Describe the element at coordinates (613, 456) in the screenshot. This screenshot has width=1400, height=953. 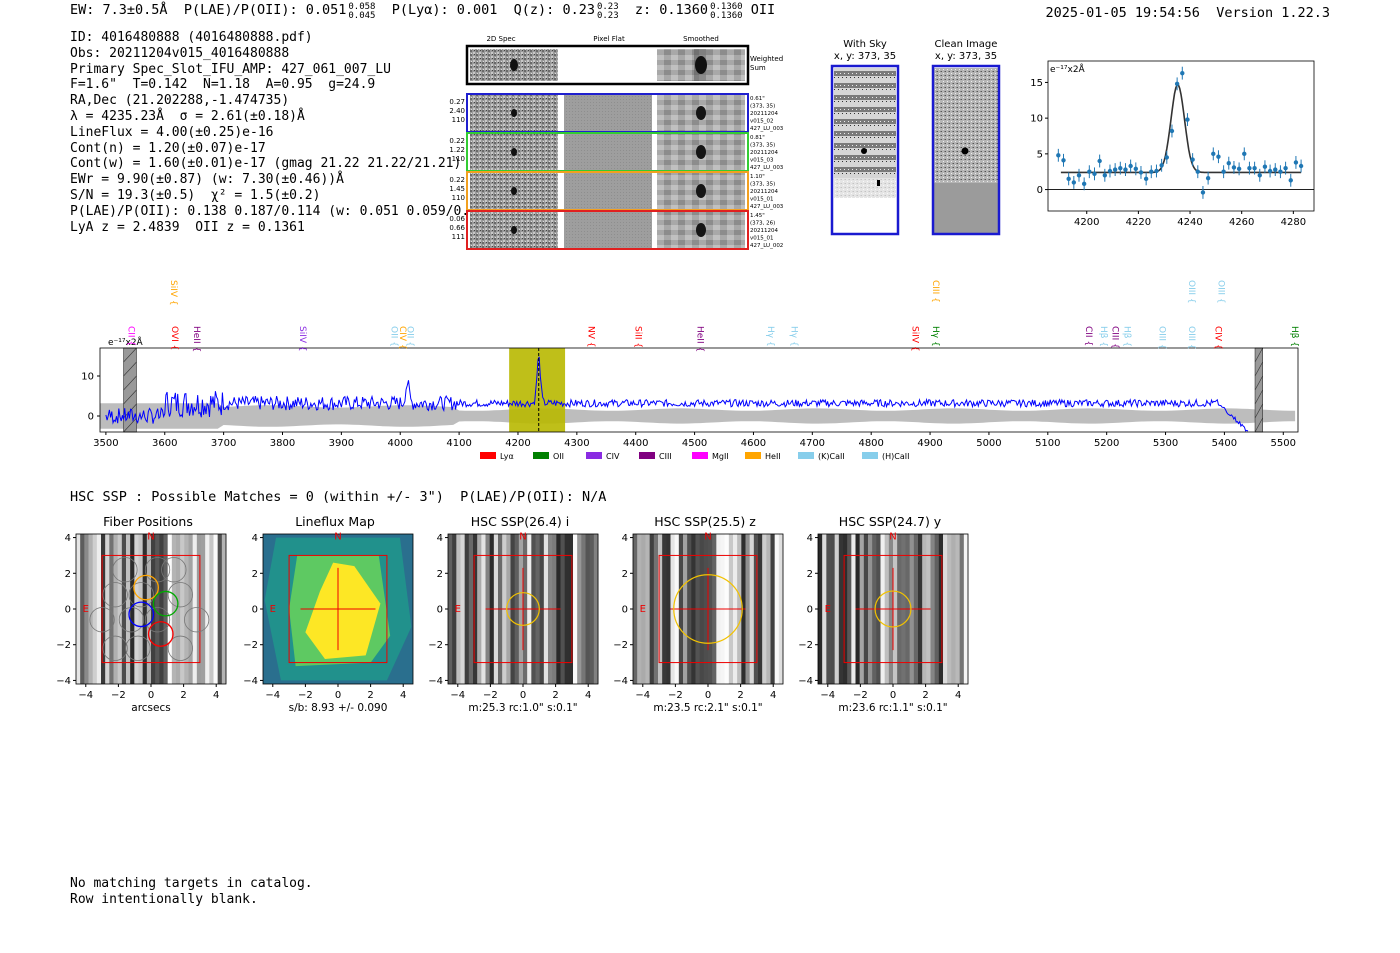
I see `legend-label: CIV` at that location.